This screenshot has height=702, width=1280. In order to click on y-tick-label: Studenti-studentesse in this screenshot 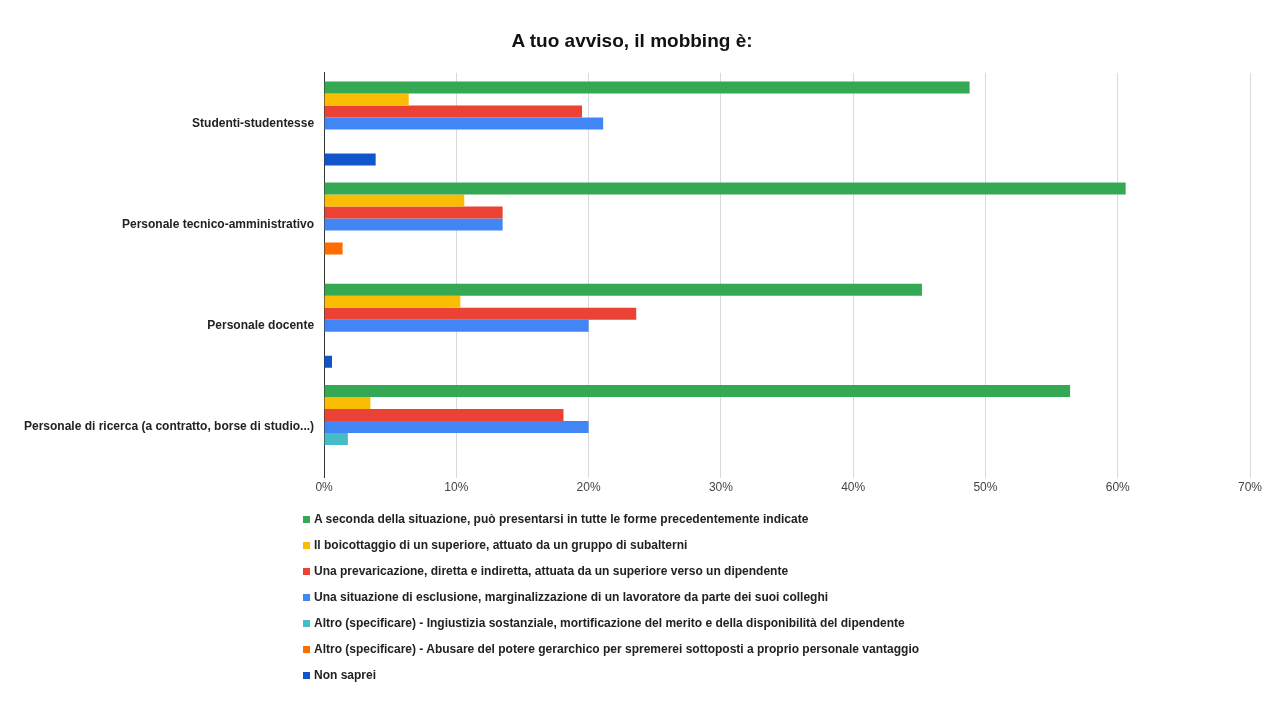, I will do `click(253, 122)`.